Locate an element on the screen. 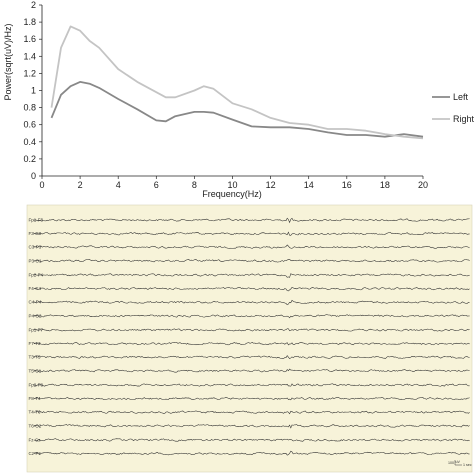 This screenshot has height=474, width=474. legend-label-right: Right is located at coordinates (463, 119).